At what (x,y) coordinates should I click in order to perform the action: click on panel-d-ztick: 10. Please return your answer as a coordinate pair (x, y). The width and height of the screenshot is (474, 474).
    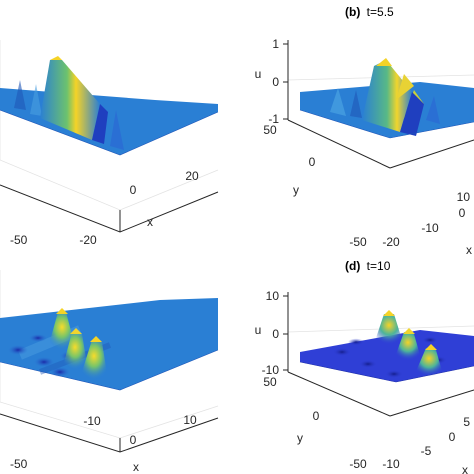
    Looking at the image, I should click on (273, 296).